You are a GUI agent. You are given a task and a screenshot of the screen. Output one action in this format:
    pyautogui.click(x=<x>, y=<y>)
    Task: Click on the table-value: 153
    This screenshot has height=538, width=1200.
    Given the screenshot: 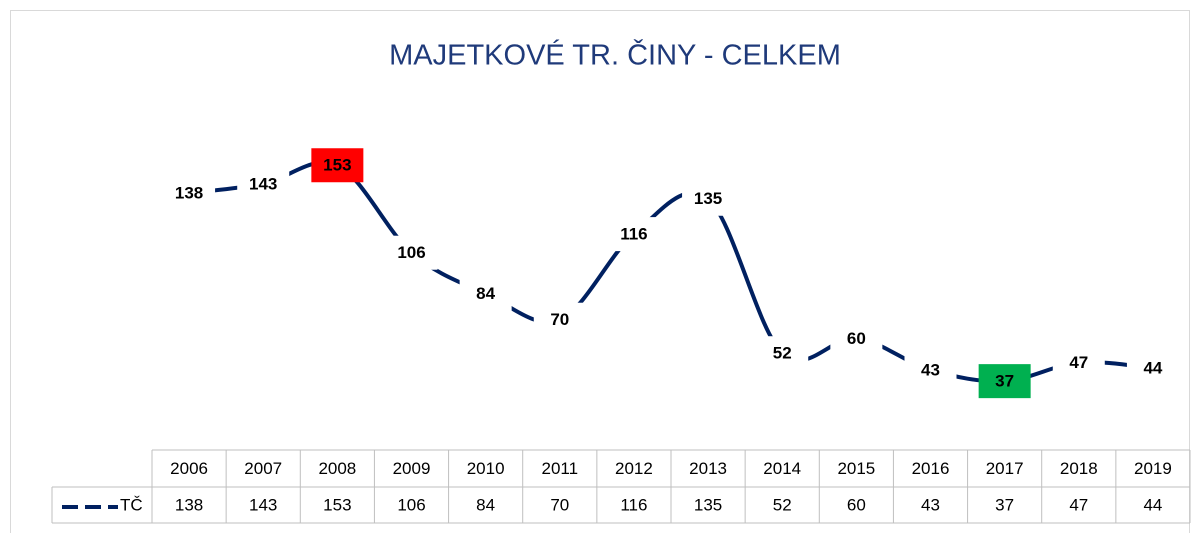 What is the action you would take?
    pyautogui.click(x=337, y=504)
    